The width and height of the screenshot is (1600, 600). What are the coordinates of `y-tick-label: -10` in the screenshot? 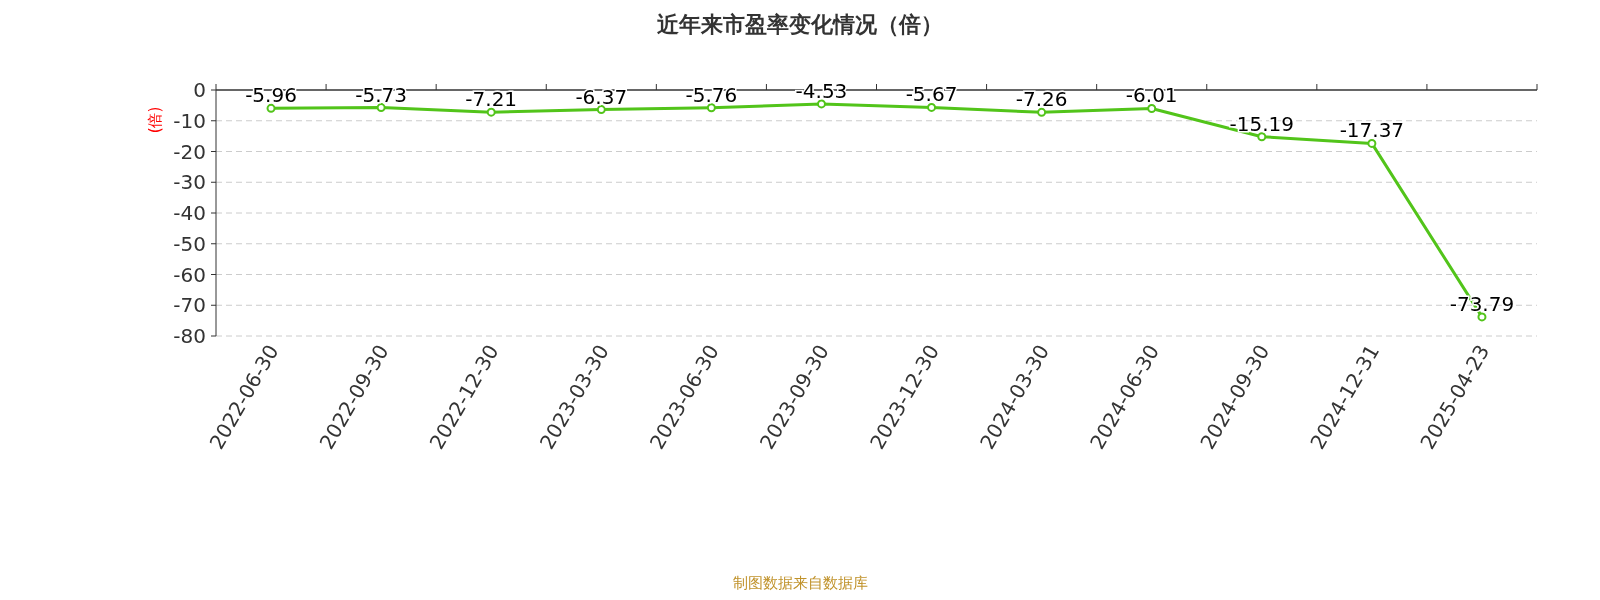 It's located at (189, 120).